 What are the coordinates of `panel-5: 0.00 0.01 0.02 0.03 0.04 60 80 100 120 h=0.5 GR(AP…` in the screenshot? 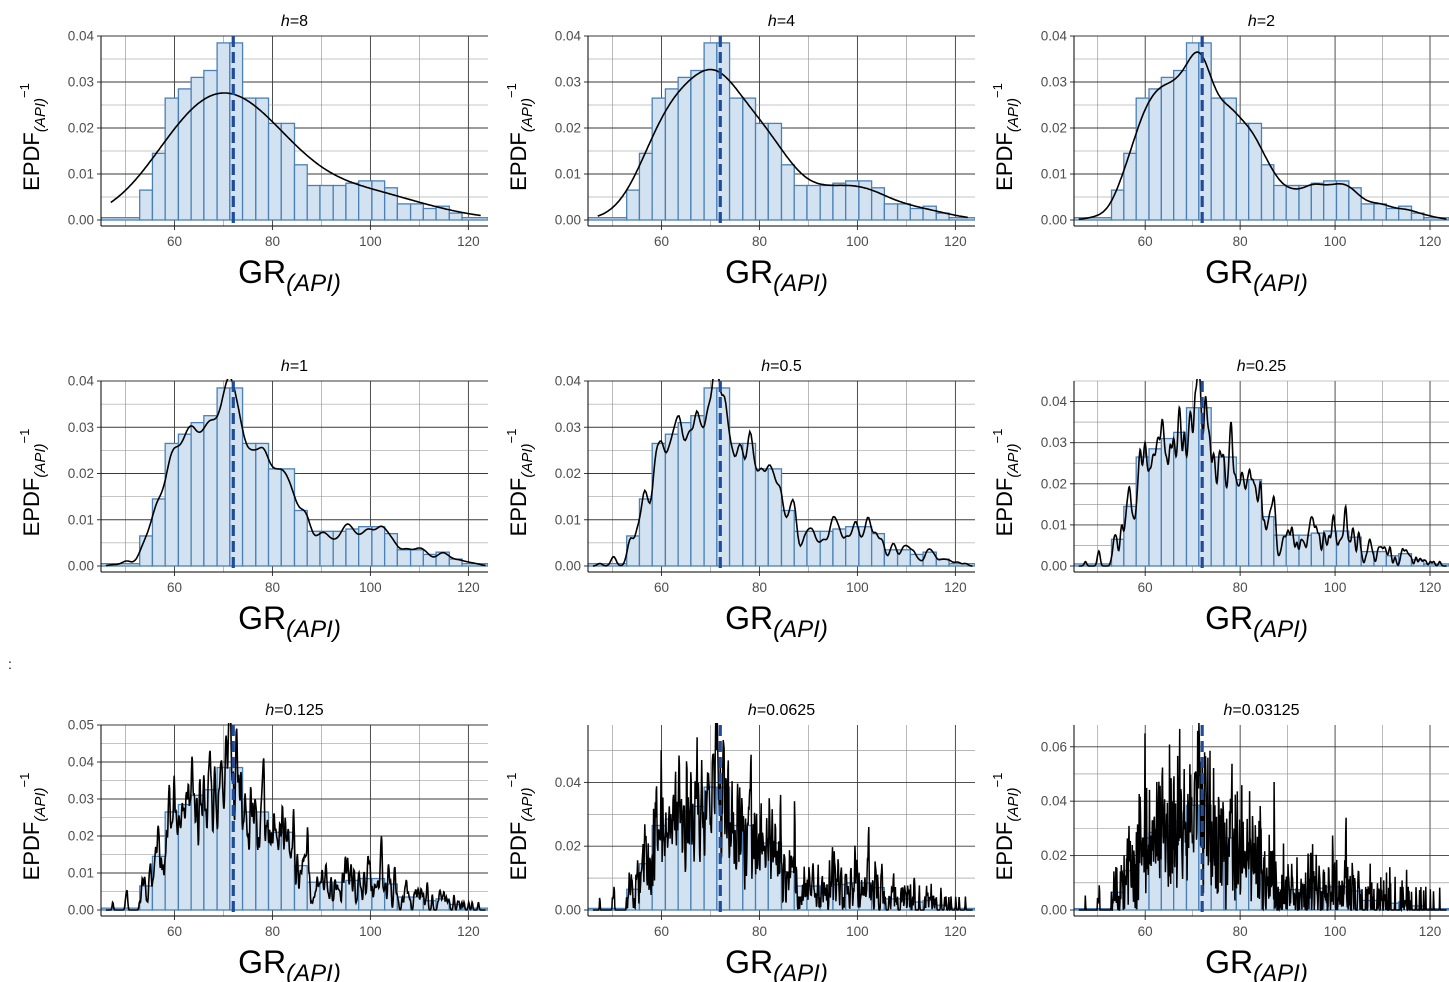 It's located at (739, 500).